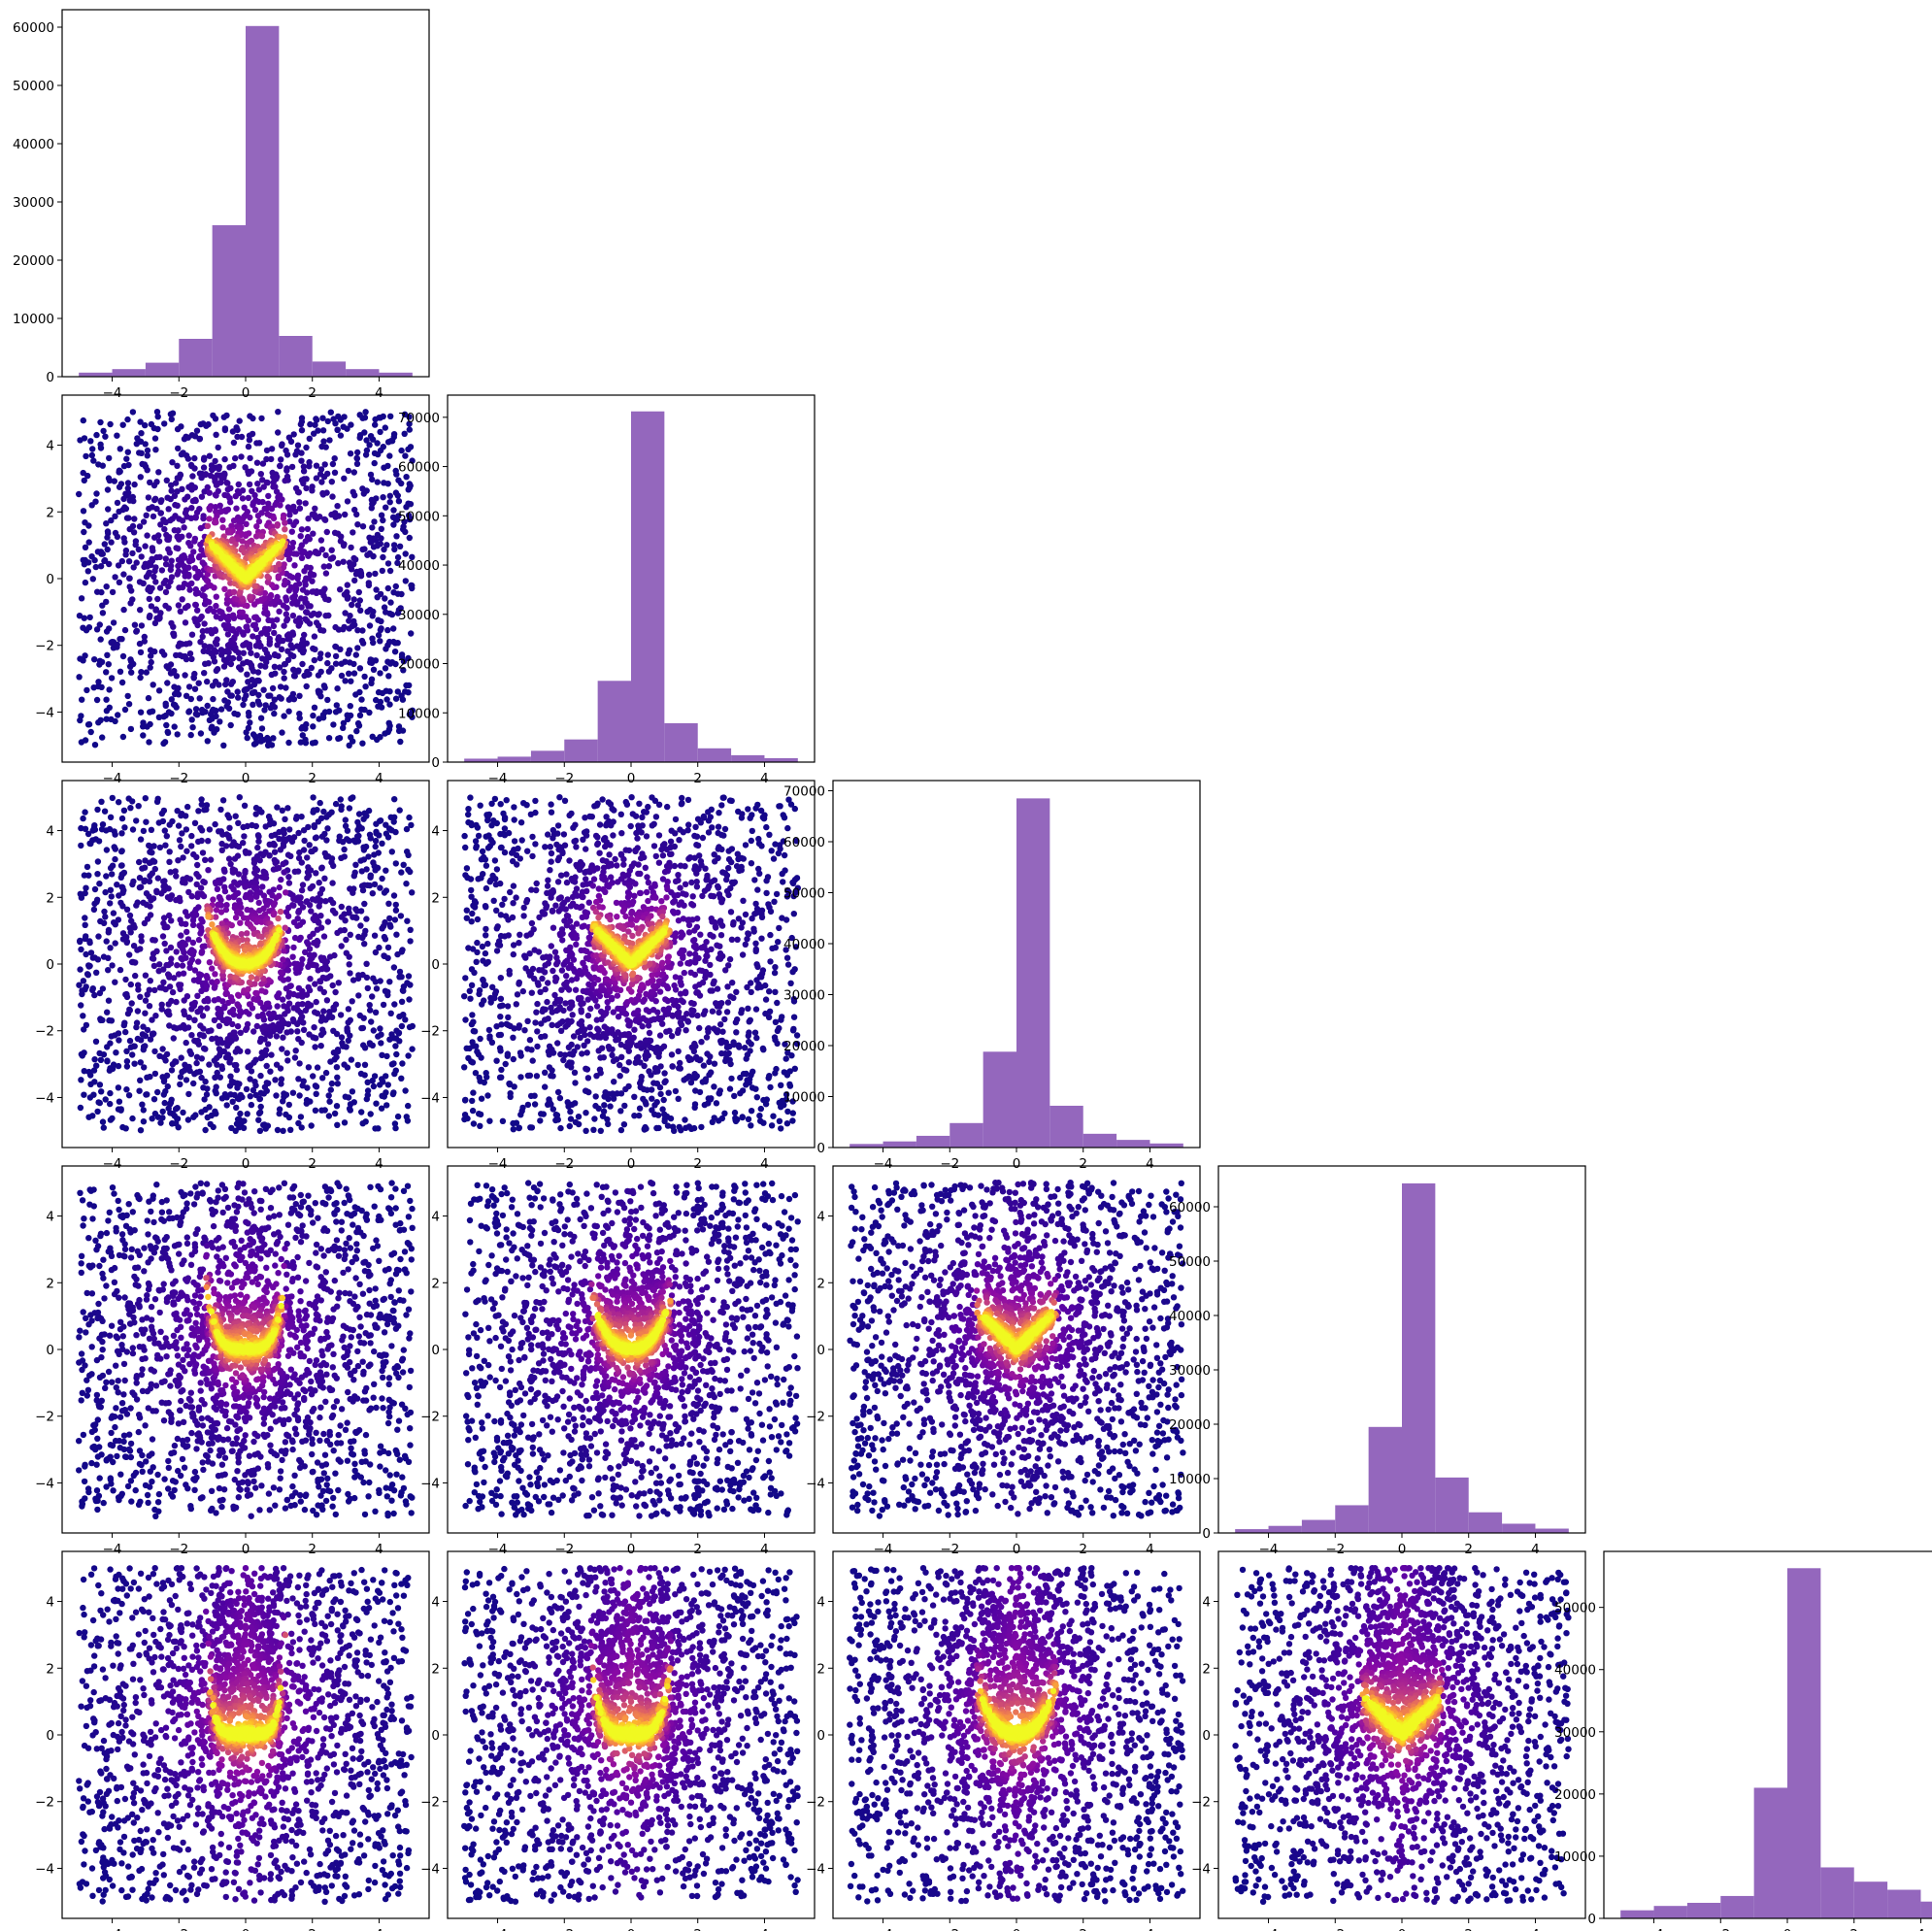 Image resolution: width=1932 pixels, height=1931 pixels. Describe the element at coordinates (312, 393) in the screenshot. I see `panel-1-1-histogram-xtick-label: 2` at that location.